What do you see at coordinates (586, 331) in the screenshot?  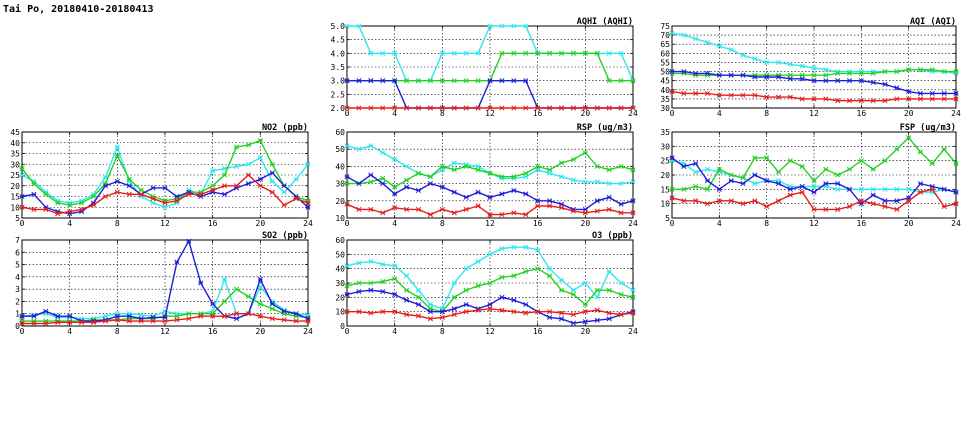 I see `o3-xtick-label: 20` at bounding box center [586, 331].